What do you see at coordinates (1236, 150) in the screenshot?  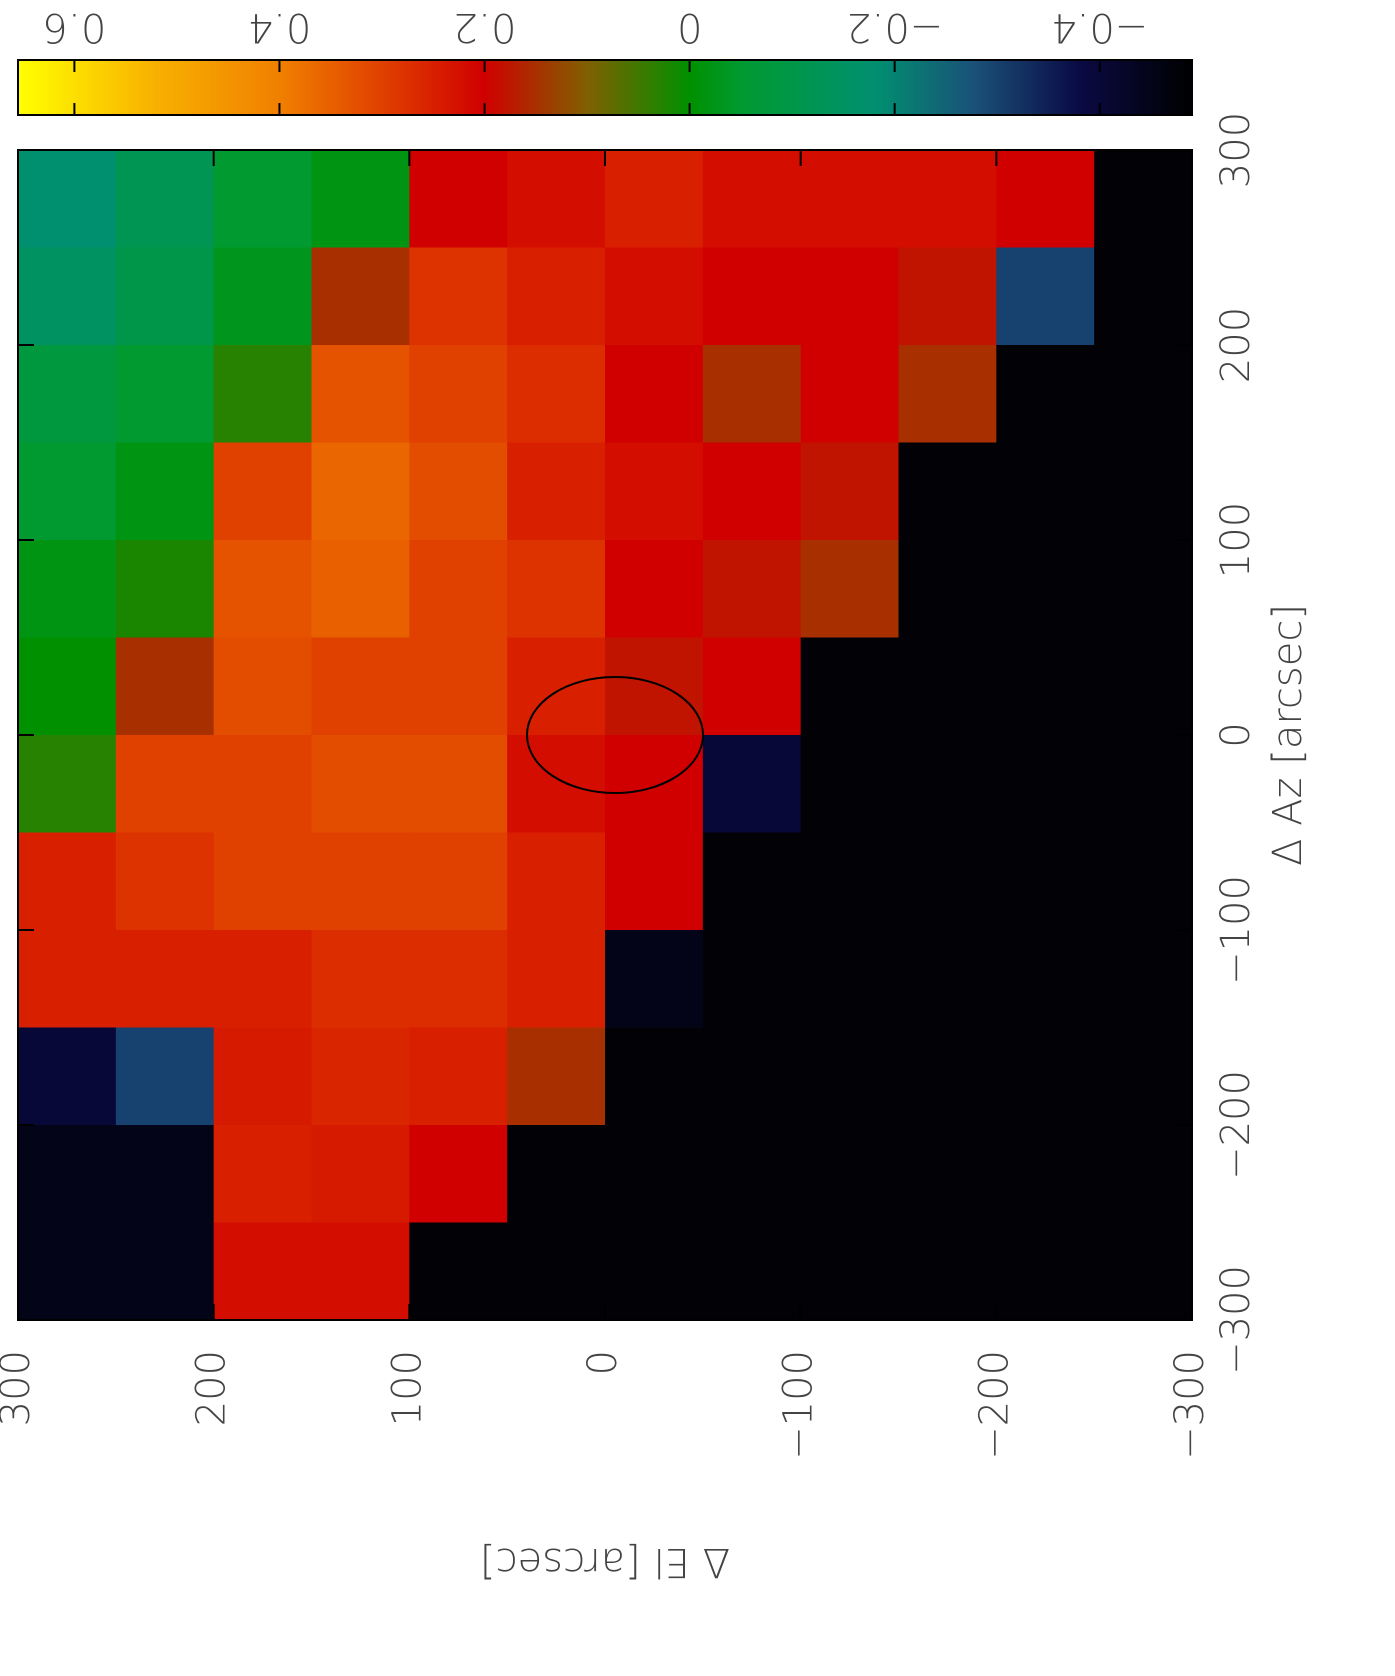 I see `x-tick-label: 300` at bounding box center [1236, 150].